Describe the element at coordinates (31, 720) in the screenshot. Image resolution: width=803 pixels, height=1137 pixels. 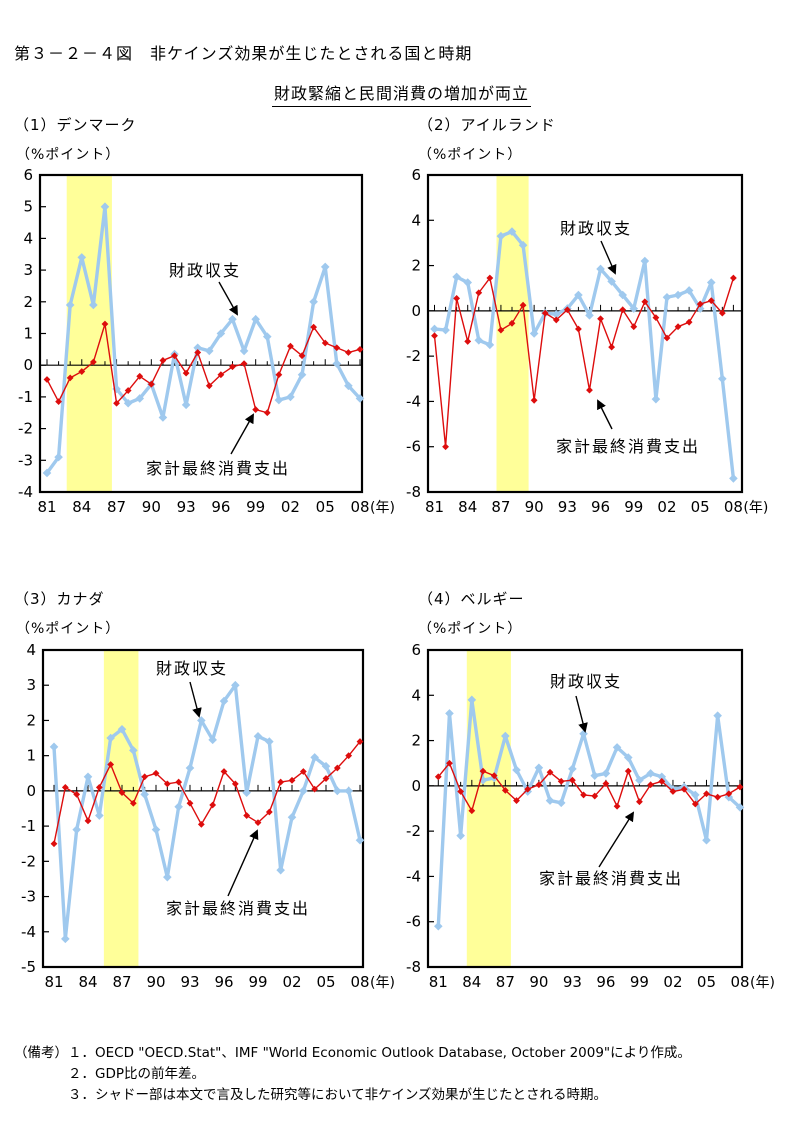
I see `svg-text: 2` at that location.